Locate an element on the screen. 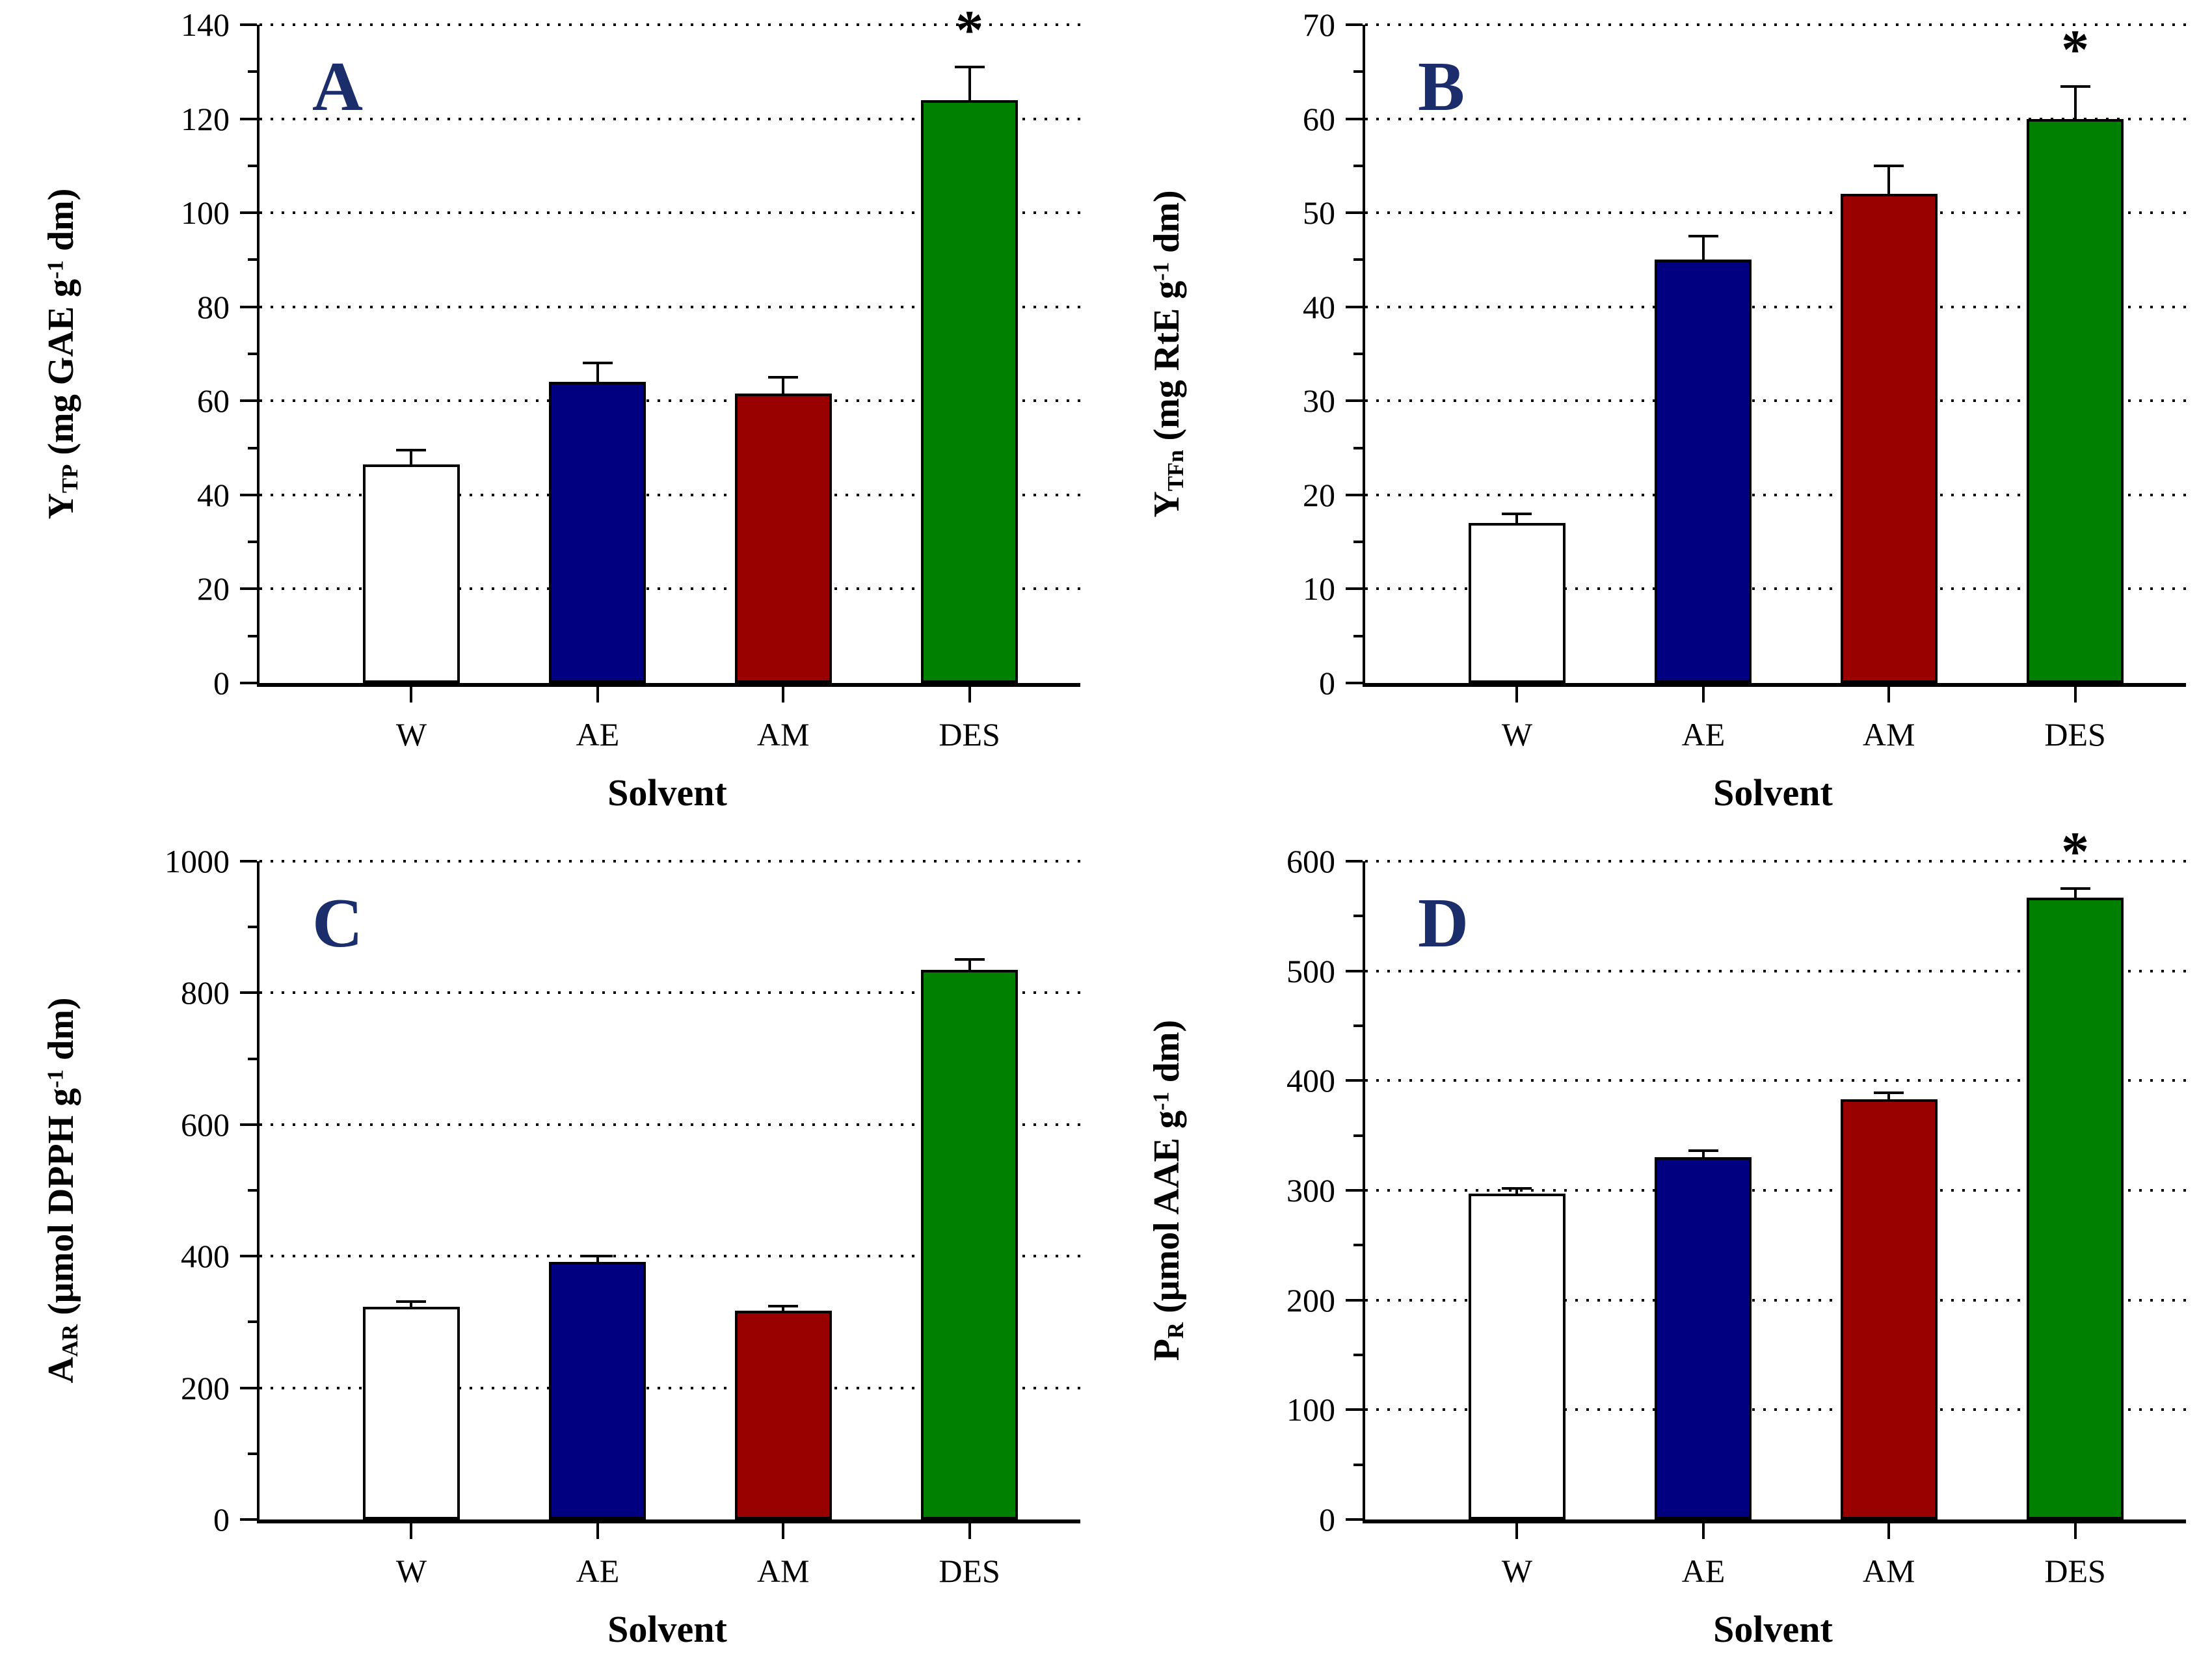  y-tick-label: 60 is located at coordinates (1319, 118).